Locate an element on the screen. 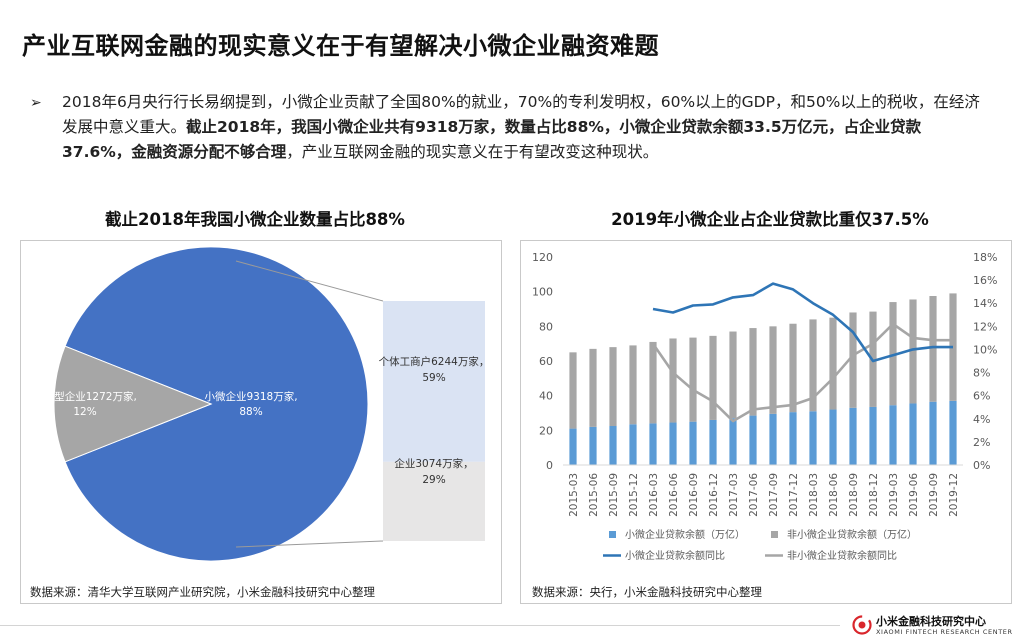 The height and width of the screenshot is (640, 1024). legend-nonmicro-loan-swatch is located at coordinates (774, 534).